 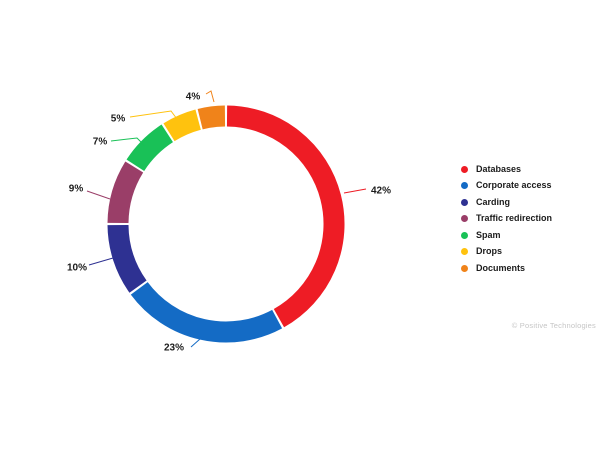 I want to click on percent-label-databases: 42%, so click(x=381, y=191).